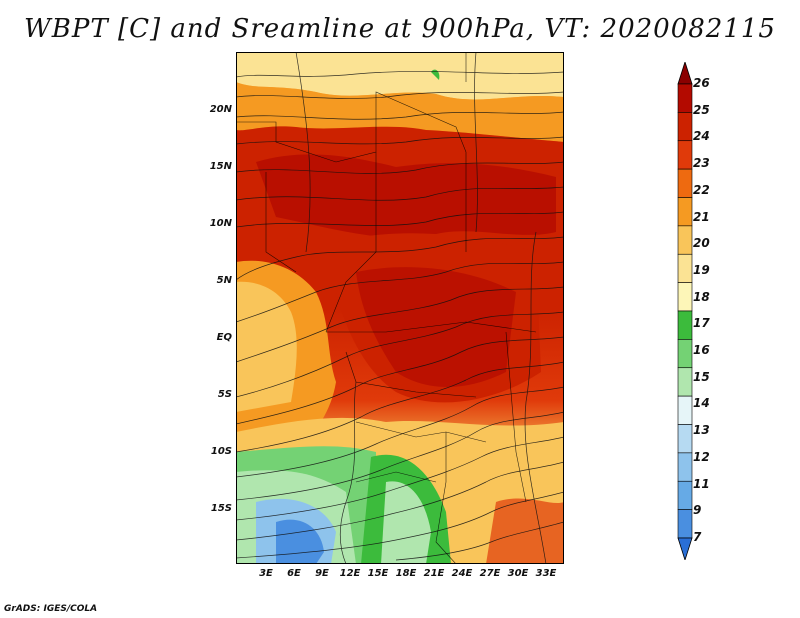  I want to click on colorbar-label: 12, so click(701, 456).